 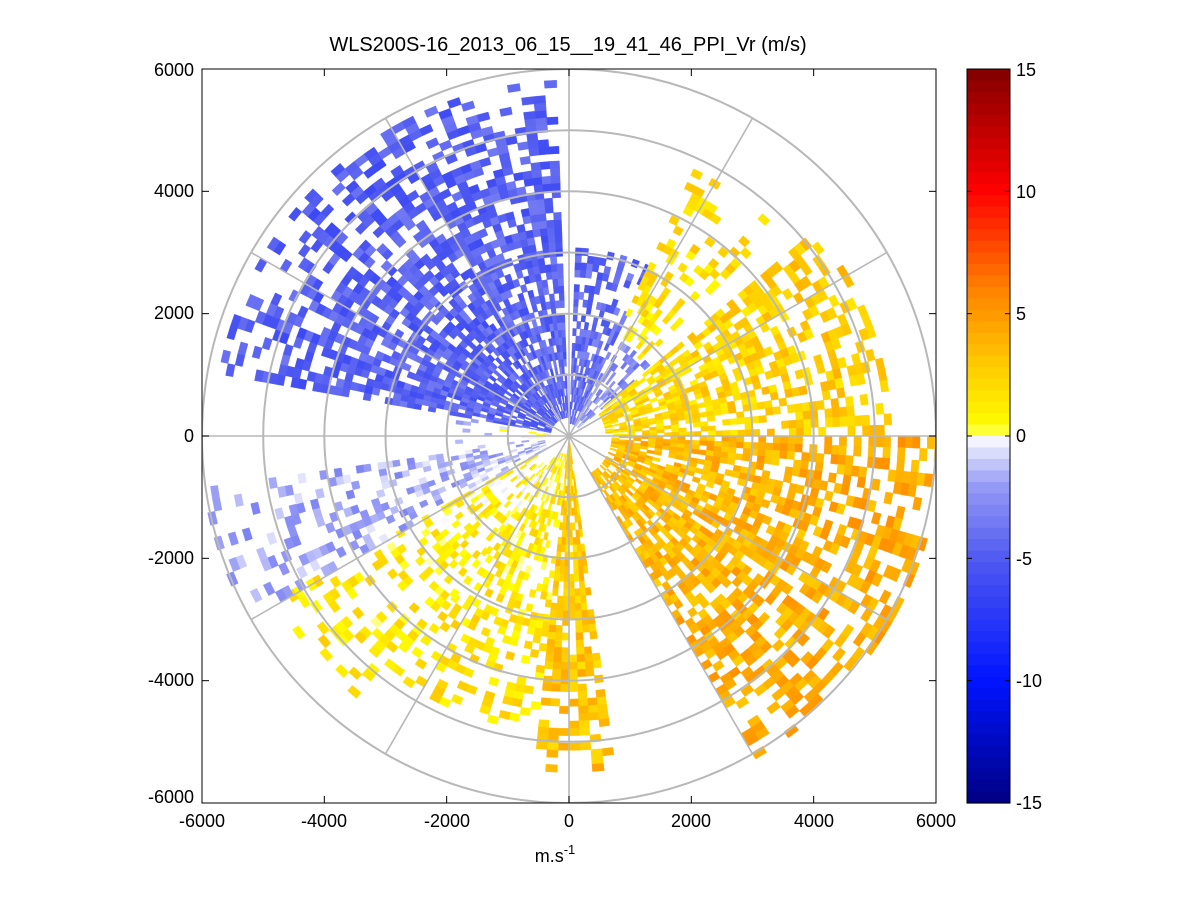 I want to click on colorbar-tick-label: 15, so click(x=1026, y=70).